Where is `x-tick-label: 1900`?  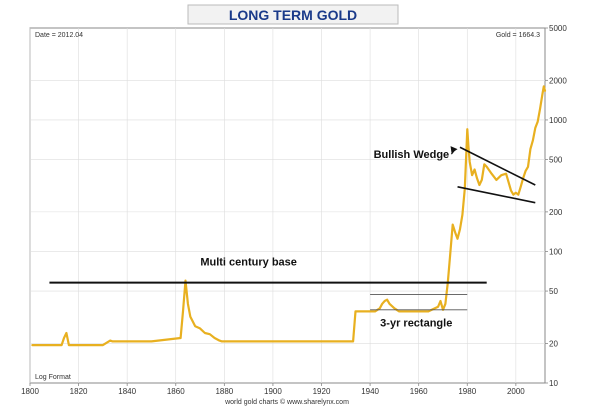 x-tick-label: 1900 is located at coordinates (273, 391).